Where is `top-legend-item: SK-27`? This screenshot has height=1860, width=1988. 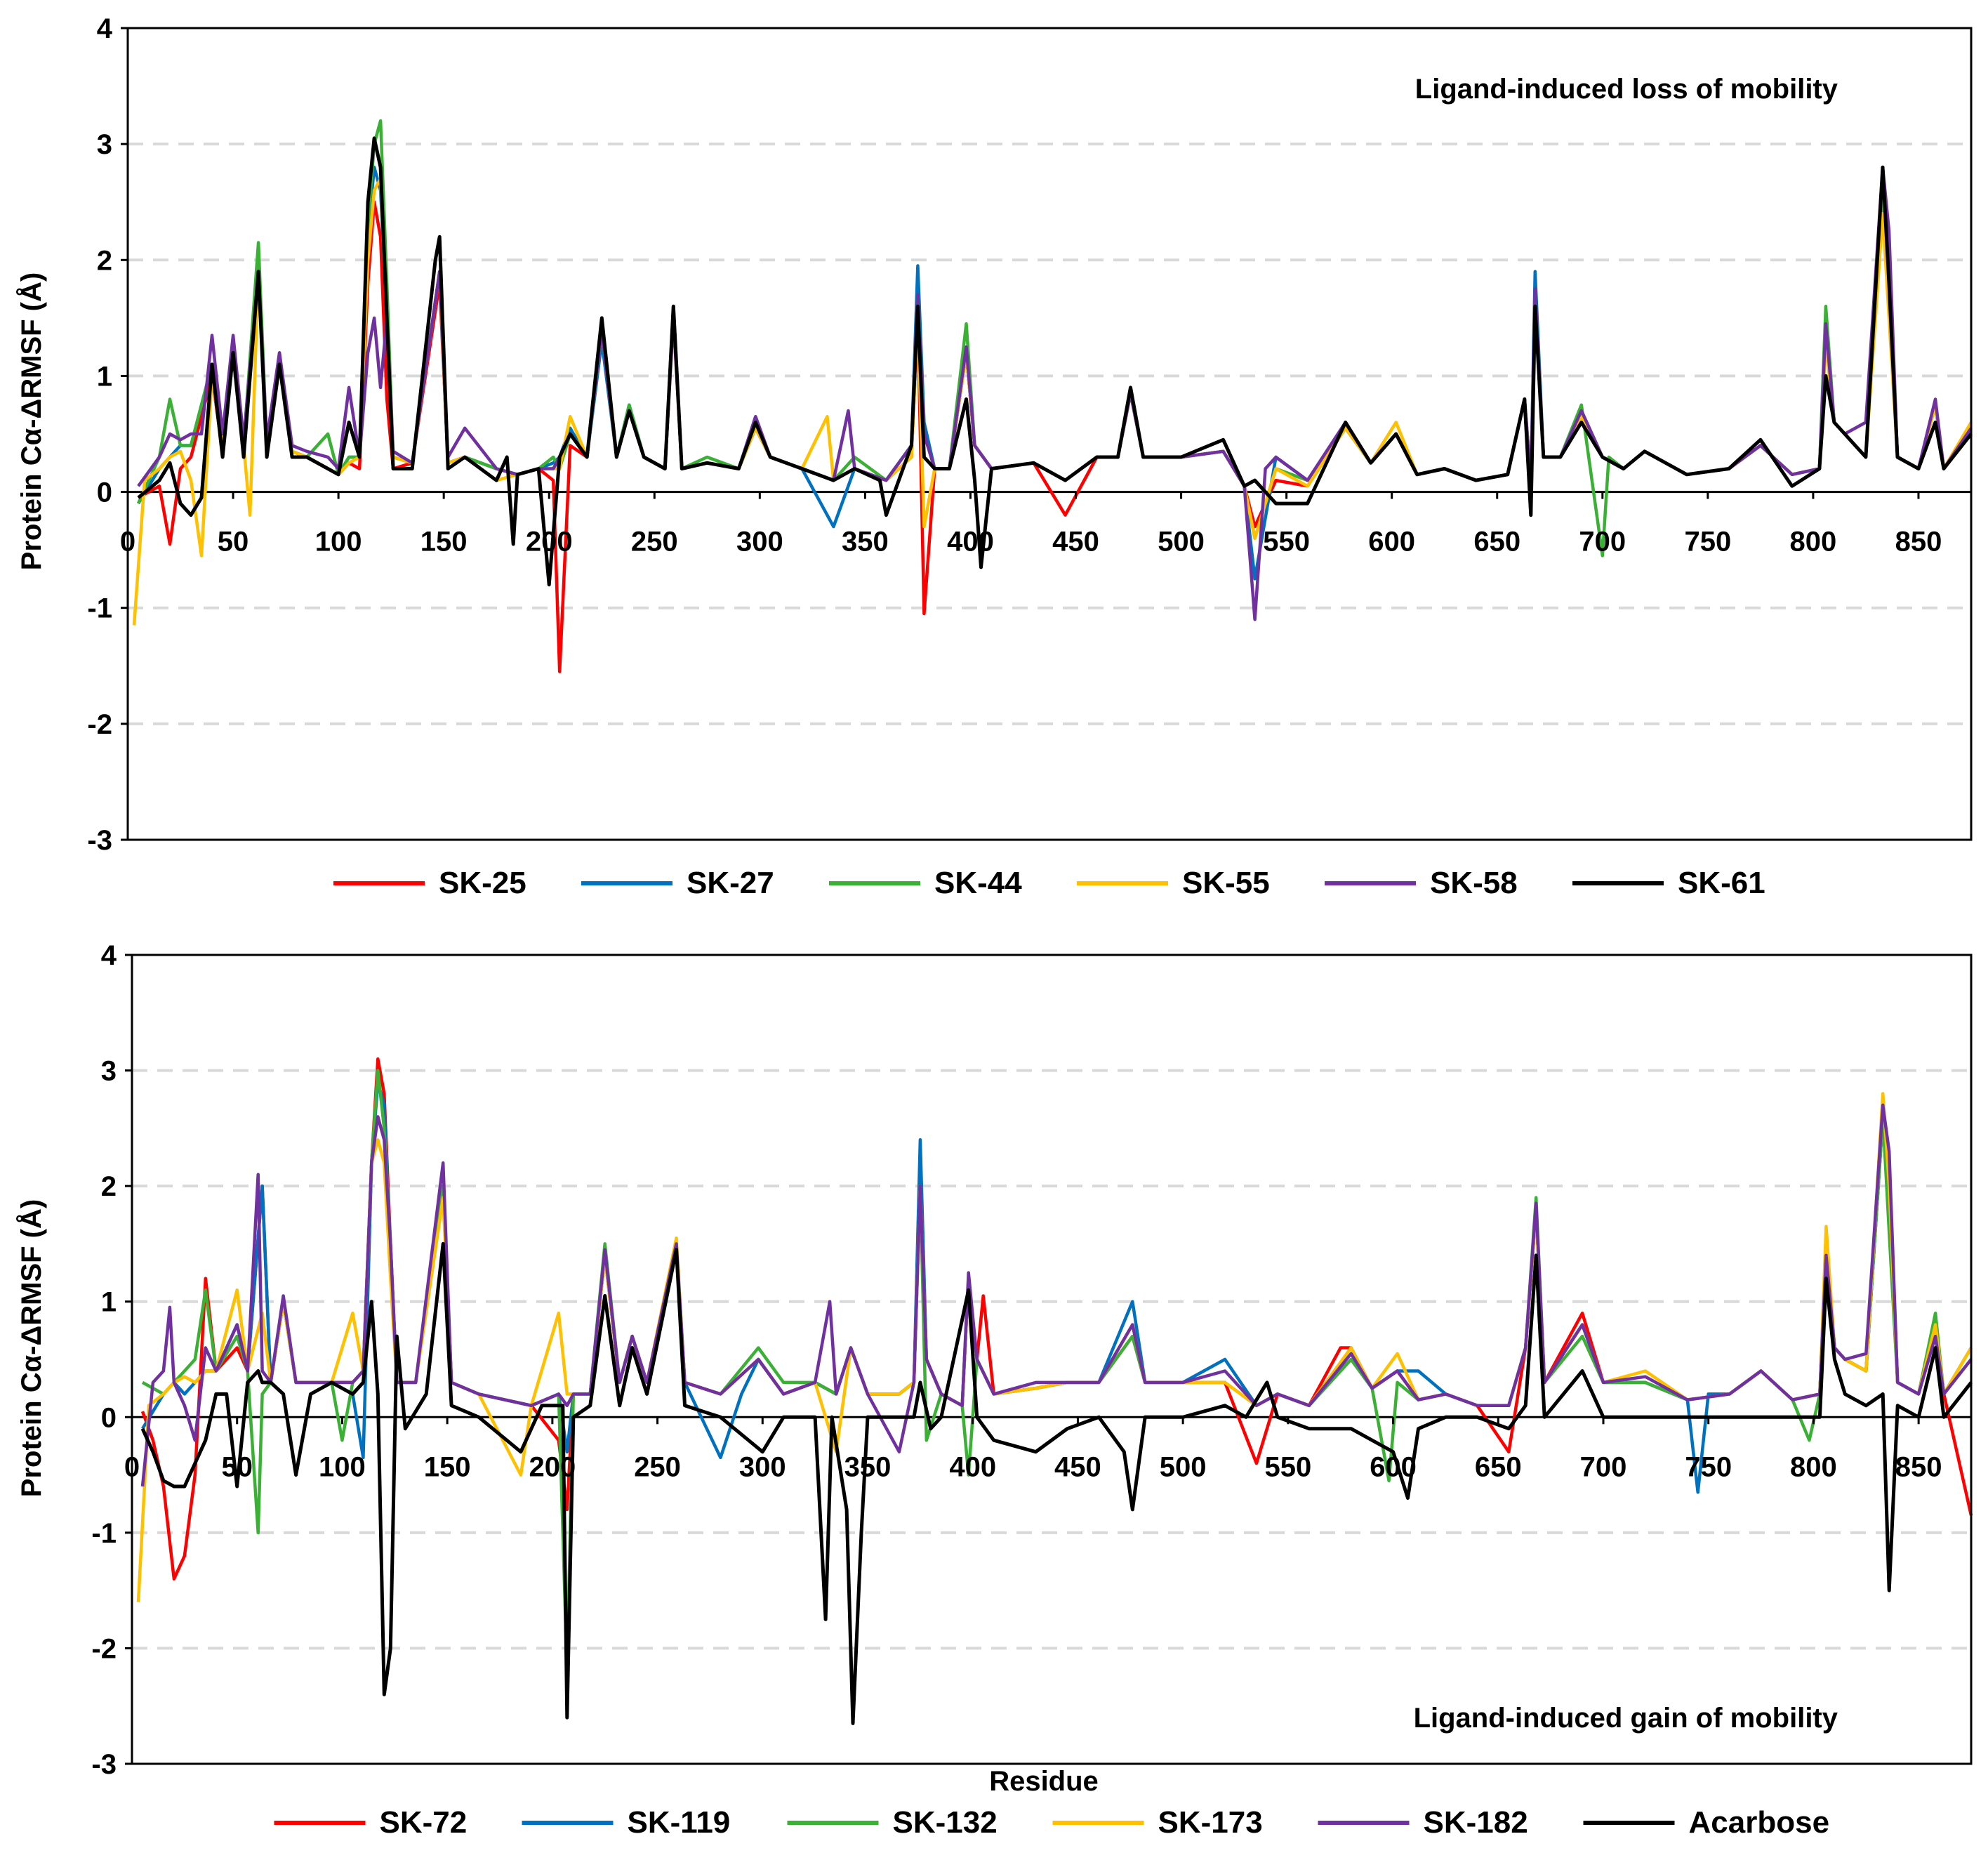 top-legend-item: SK-27 is located at coordinates (678, 883).